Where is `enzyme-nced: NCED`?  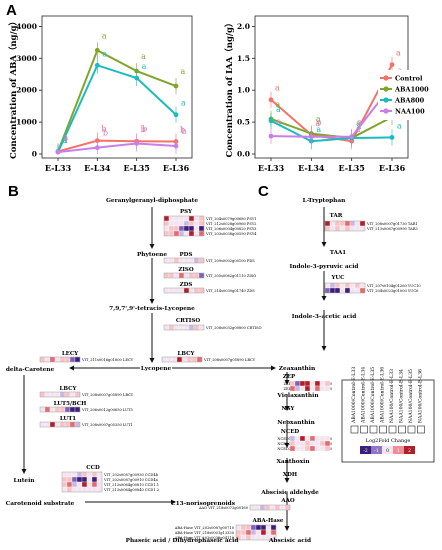
enzyme-nced: NCED is located at coordinates (290, 432).